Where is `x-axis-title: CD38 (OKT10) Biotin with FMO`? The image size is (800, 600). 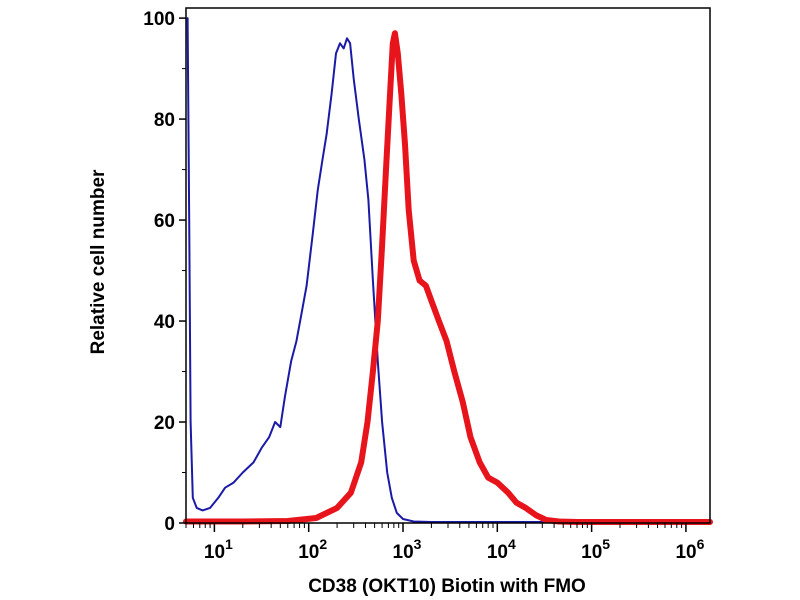 x-axis-title: CD38 (OKT10) Biotin with FMO is located at coordinates (447, 586).